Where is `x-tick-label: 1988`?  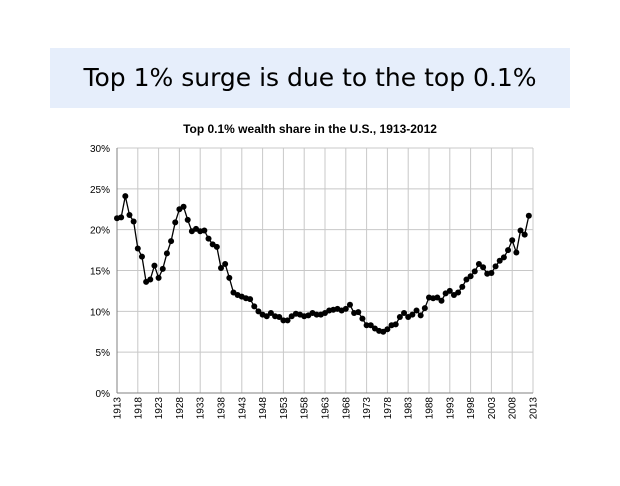 x-tick-label: 1988 is located at coordinates (430, 408).